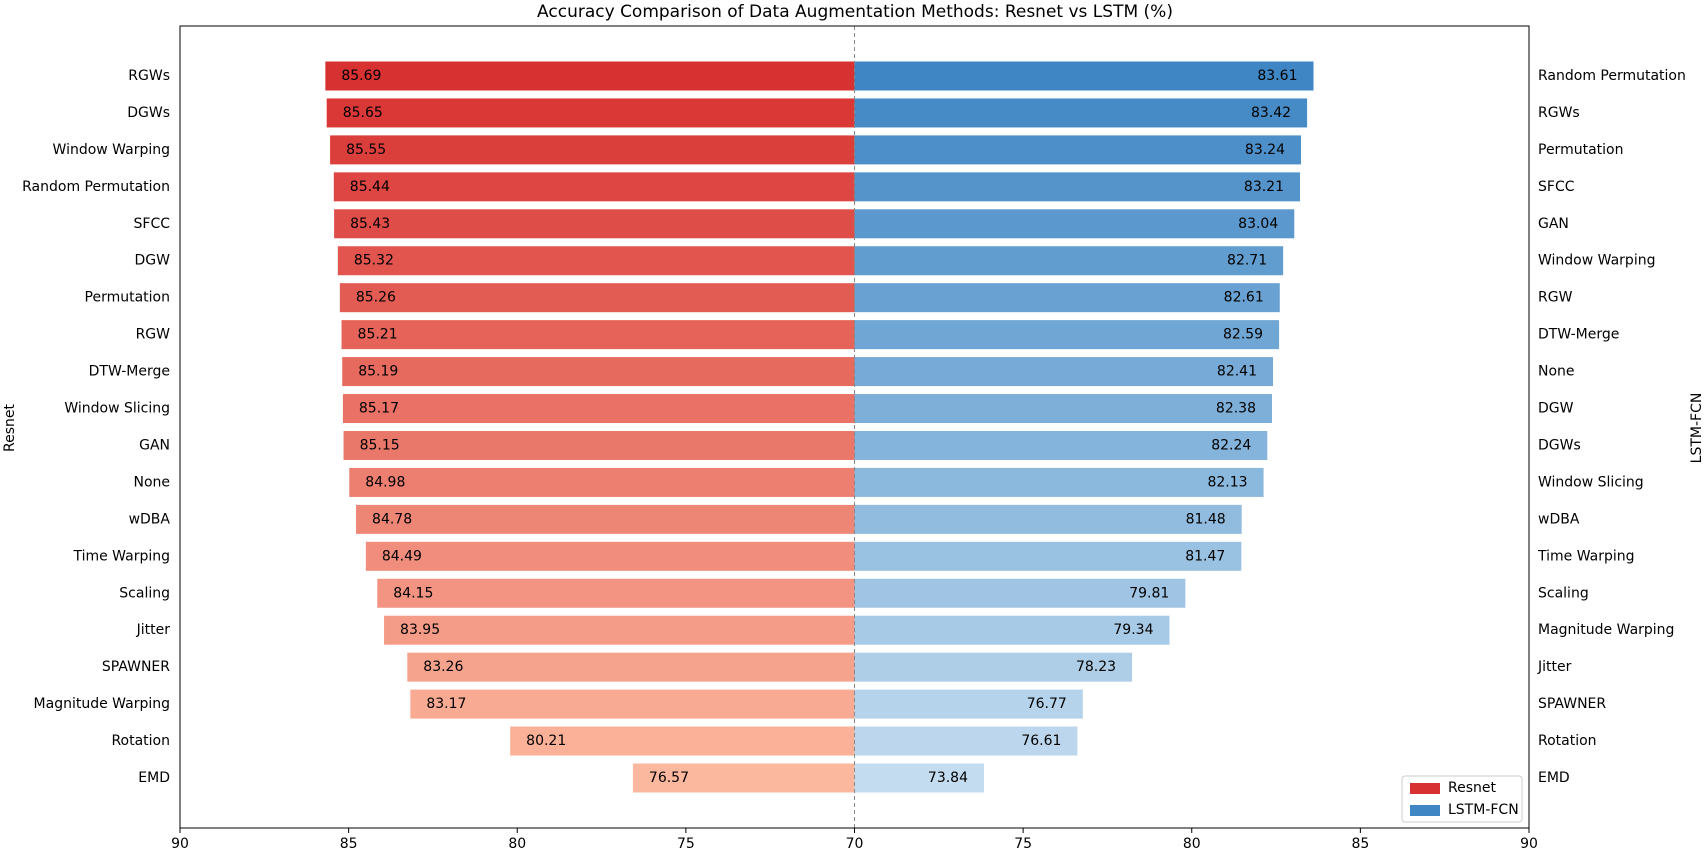  I want to click on category-label: DGWs, so click(148, 113).